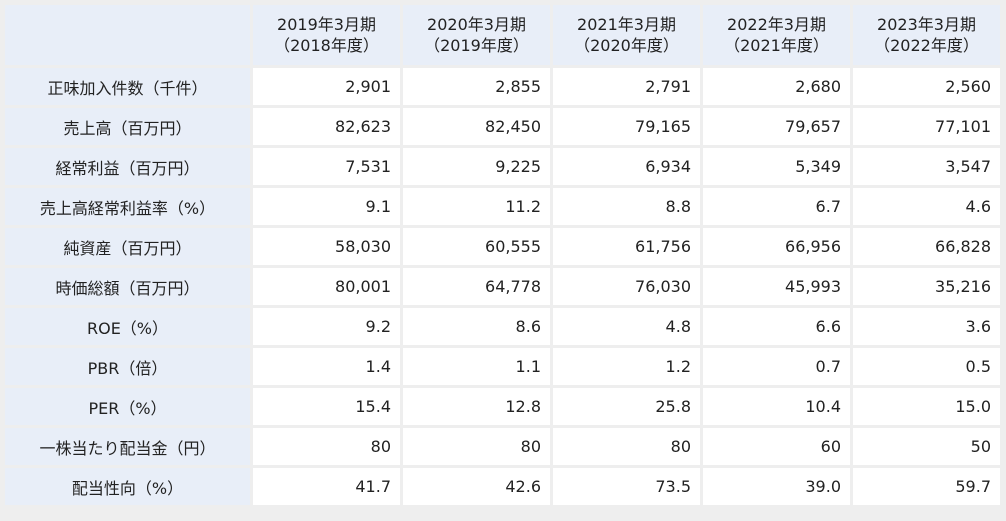  What do you see at coordinates (127, 35) in the screenshot?
I see `header-corner-cell` at bounding box center [127, 35].